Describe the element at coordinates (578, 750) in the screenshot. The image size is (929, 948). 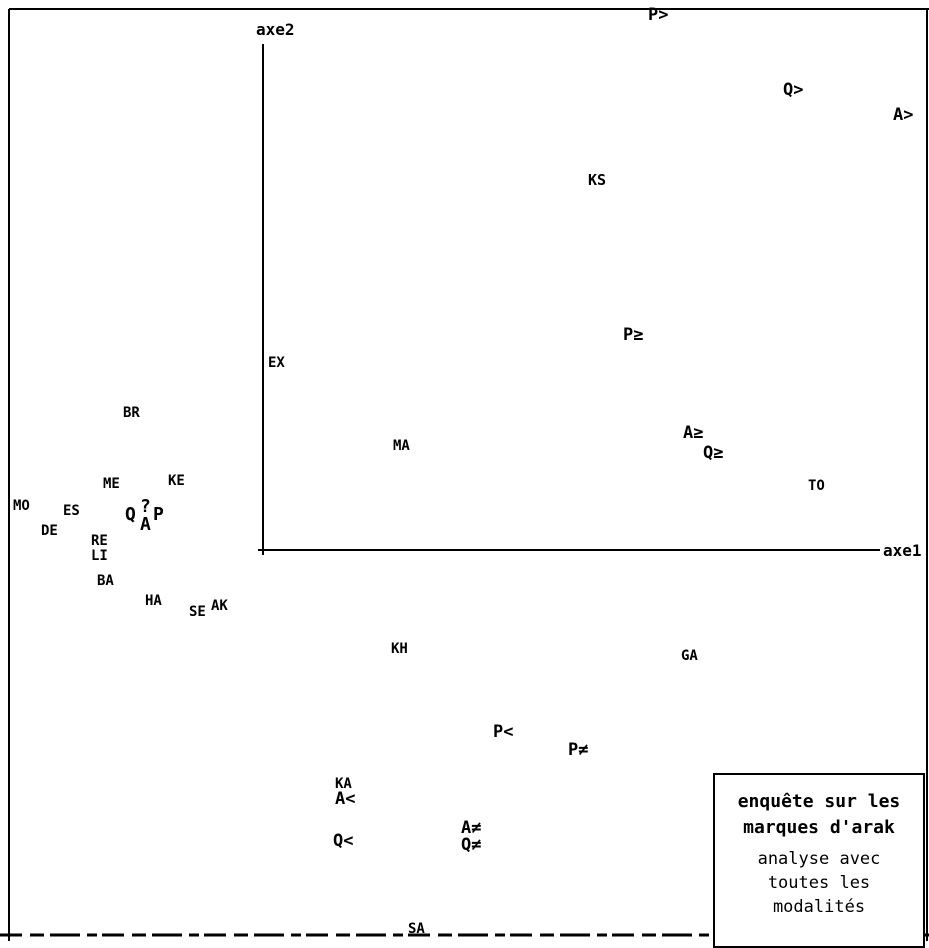
I see `point-label-29: P≠` at that location.